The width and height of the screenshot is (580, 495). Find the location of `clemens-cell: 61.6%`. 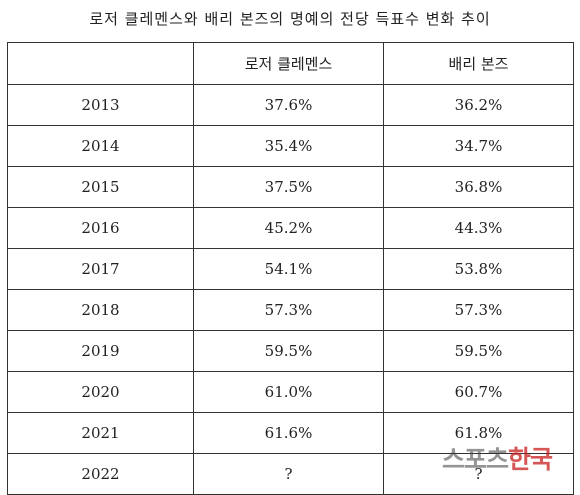

clemens-cell: 61.6% is located at coordinates (288, 433).